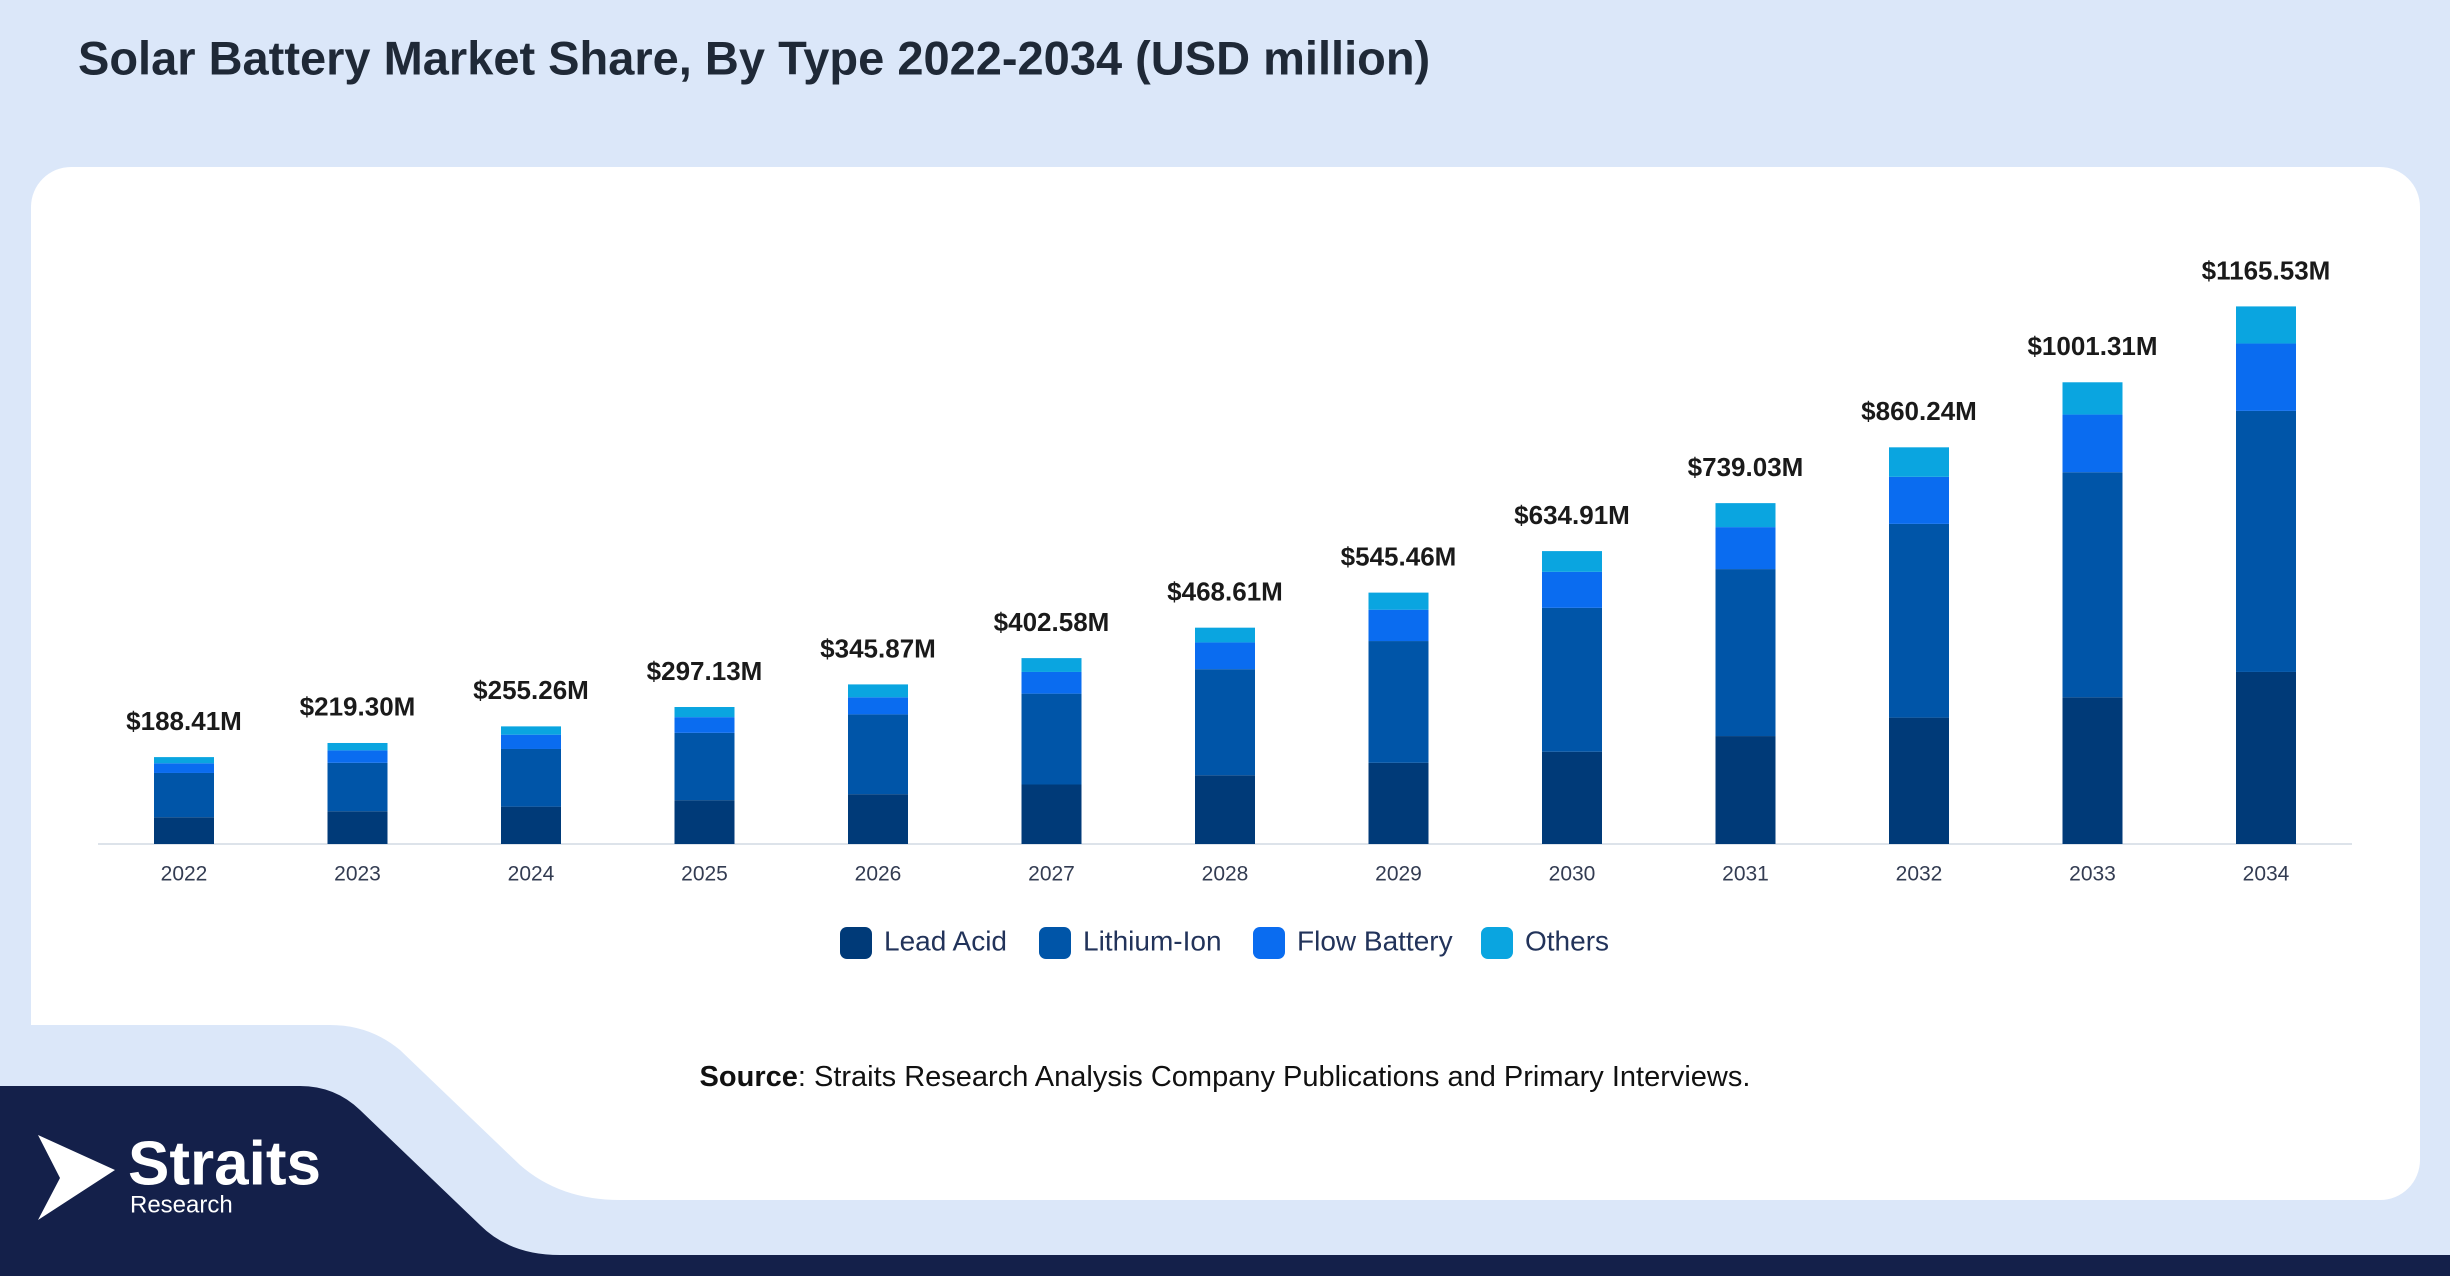 The height and width of the screenshot is (1281, 2450). What do you see at coordinates (878, 874) in the screenshot?
I see `x-tick-label: 2026` at bounding box center [878, 874].